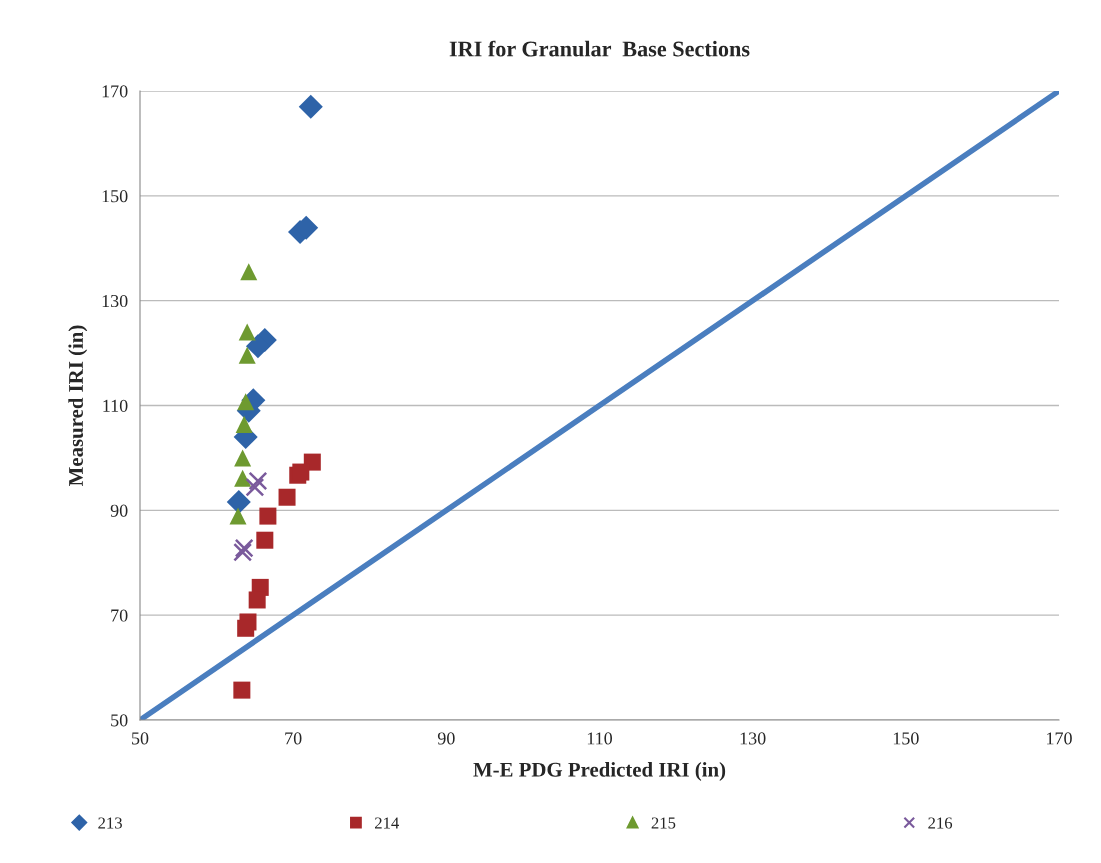 This screenshot has height=863, width=1101. What do you see at coordinates (119, 615) in the screenshot?
I see `y-tick-label: 70` at bounding box center [119, 615].